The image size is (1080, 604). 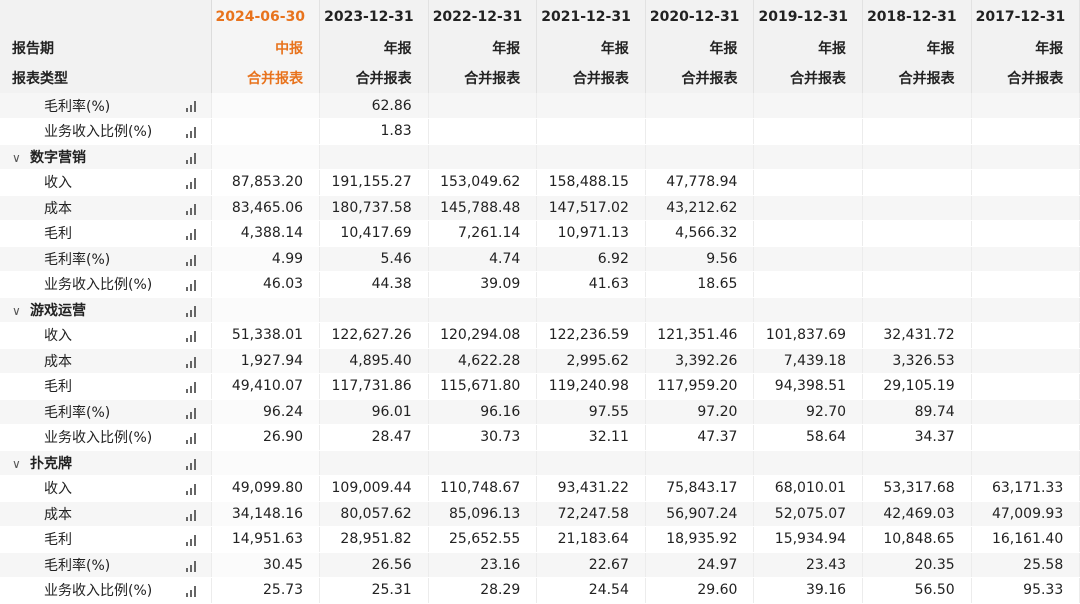 What do you see at coordinates (266, 412) in the screenshot?
I see `value-cell: 96.24` at bounding box center [266, 412].